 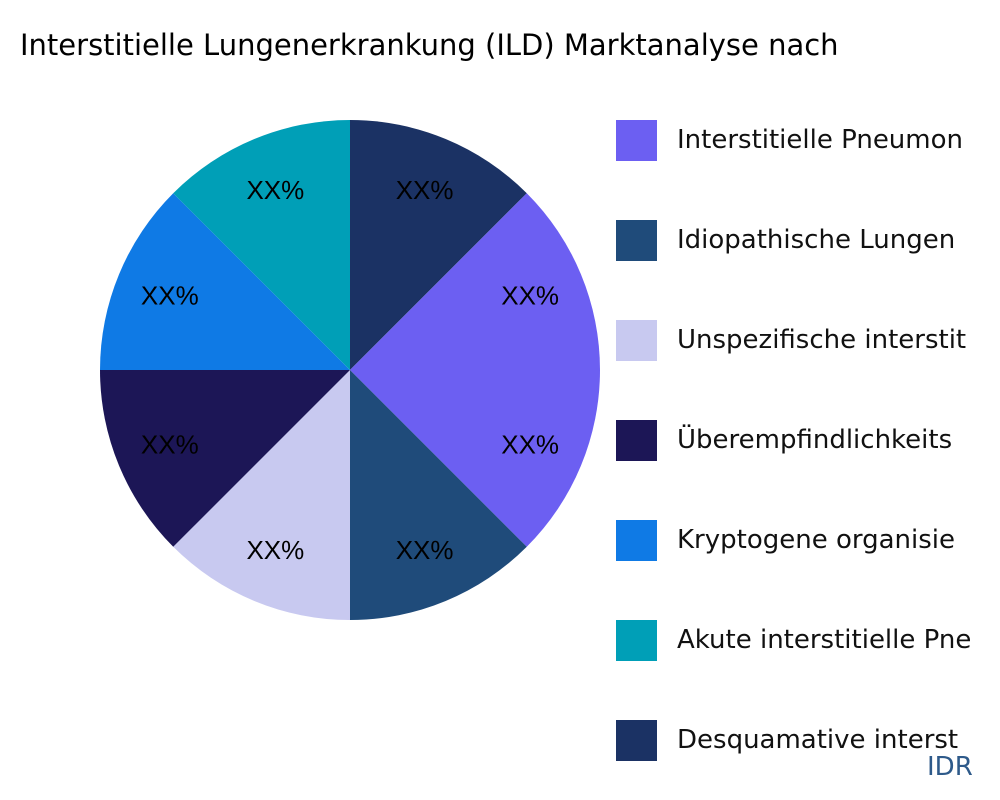 I want to click on legend-label: Desquamative interst, so click(x=818, y=740).